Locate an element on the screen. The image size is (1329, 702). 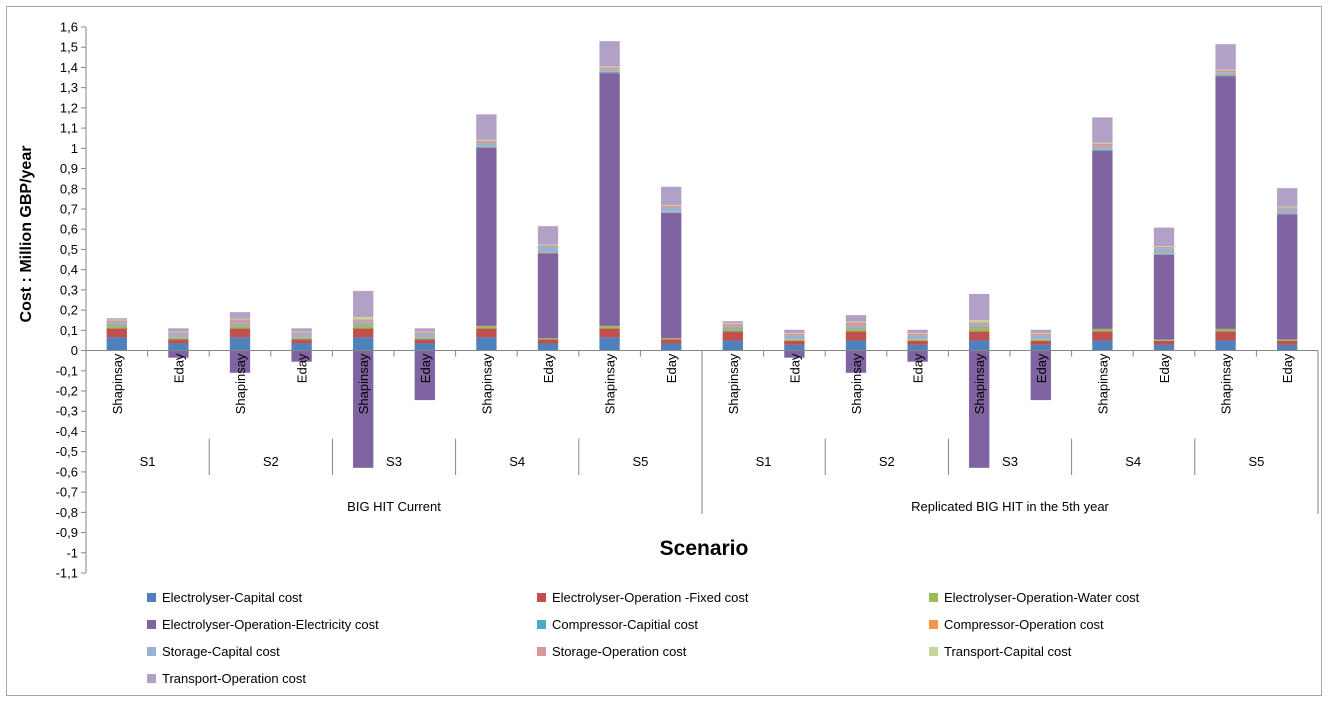
x-axis-title: Scenario is located at coordinates (704, 548).